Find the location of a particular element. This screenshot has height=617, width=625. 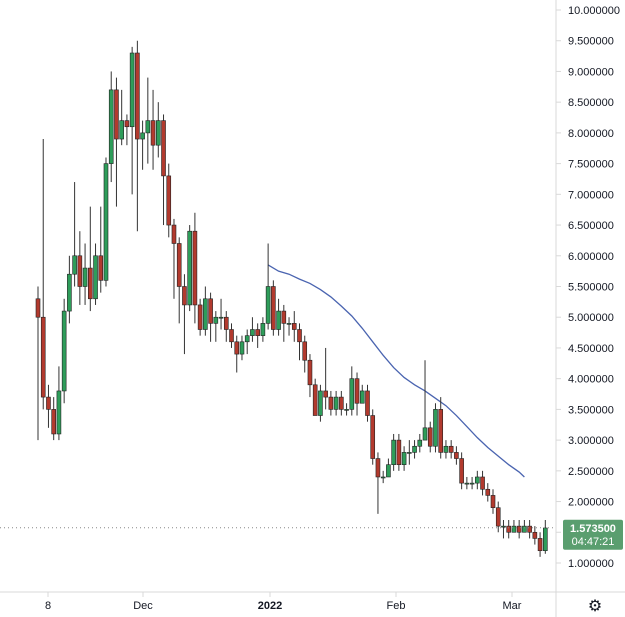

x-tick-label: Feb is located at coordinates (396, 606).